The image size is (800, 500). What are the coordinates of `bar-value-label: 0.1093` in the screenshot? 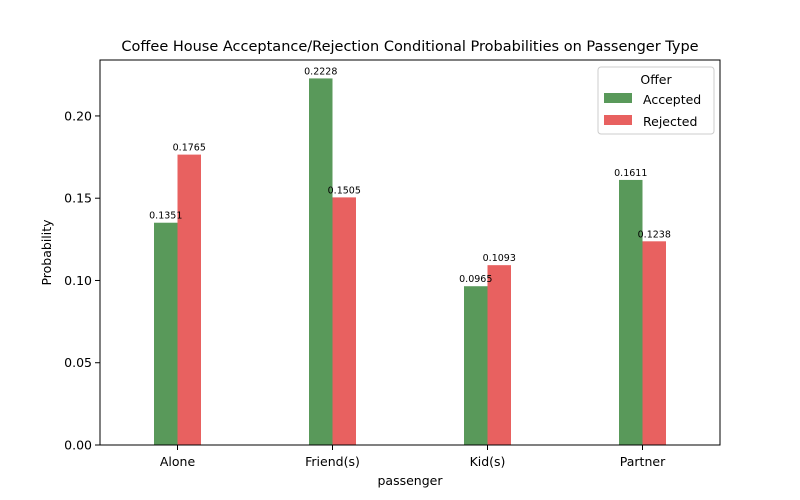 It's located at (499, 258).